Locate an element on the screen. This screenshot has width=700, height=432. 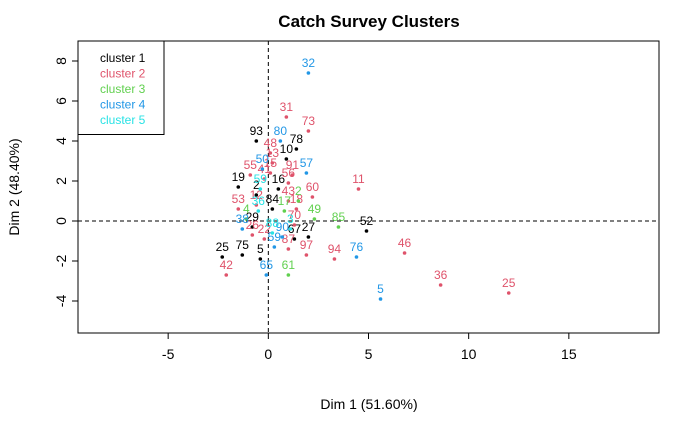
point-label: 65 is located at coordinates (267, 265).